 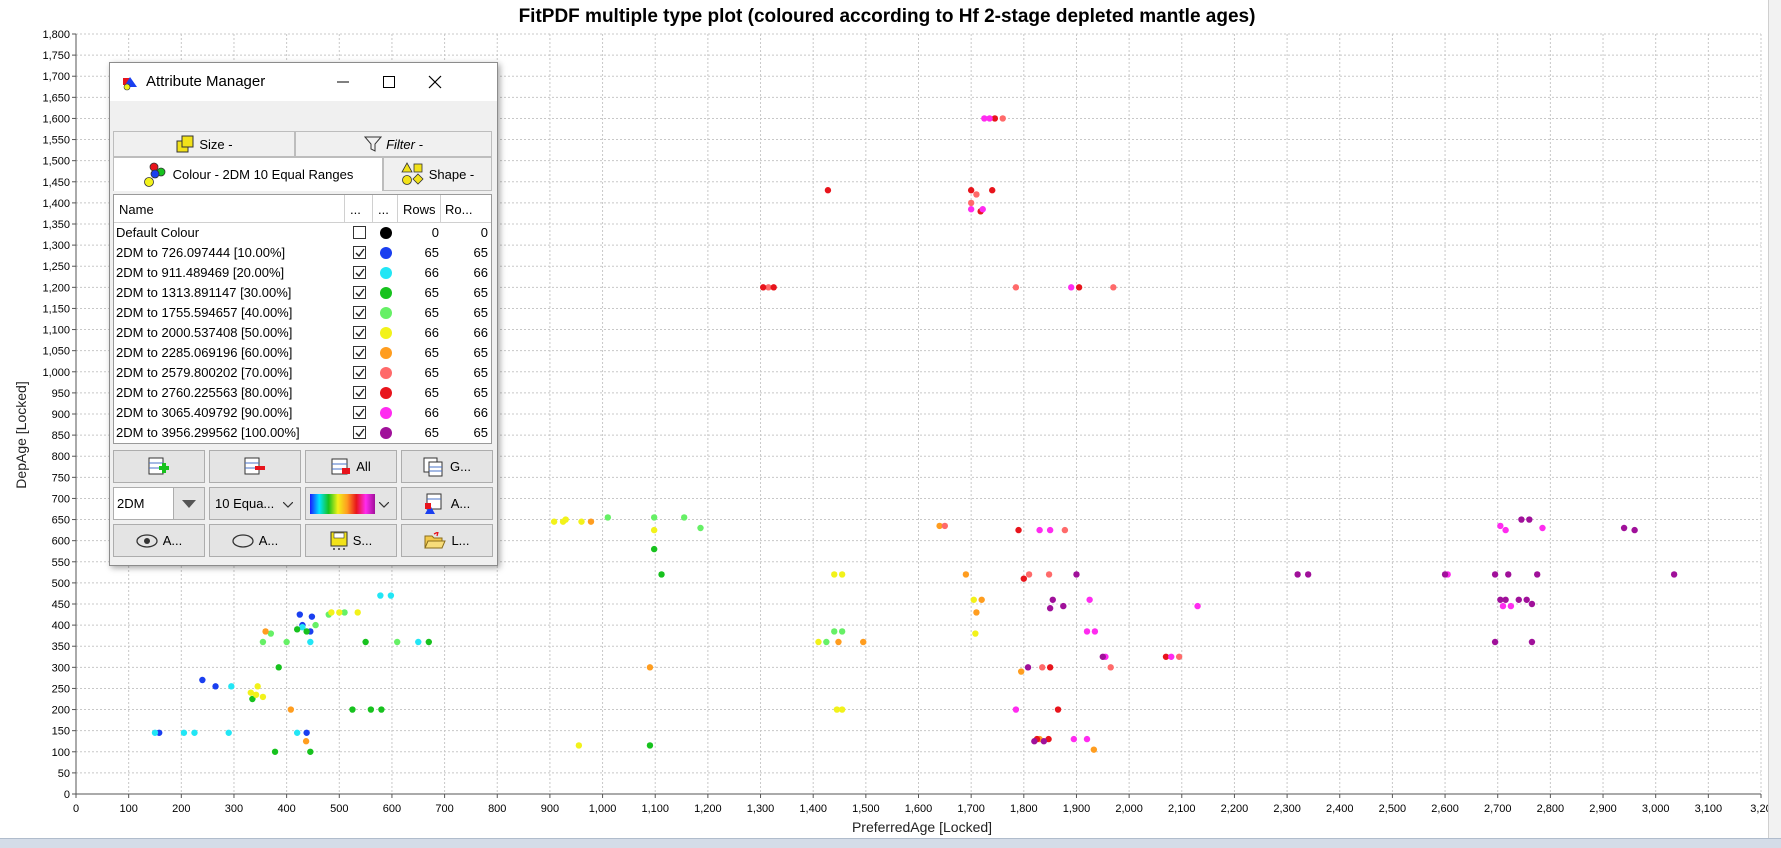 I want to click on table-row: Default Colour 0 0, so click(x=302, y=233).